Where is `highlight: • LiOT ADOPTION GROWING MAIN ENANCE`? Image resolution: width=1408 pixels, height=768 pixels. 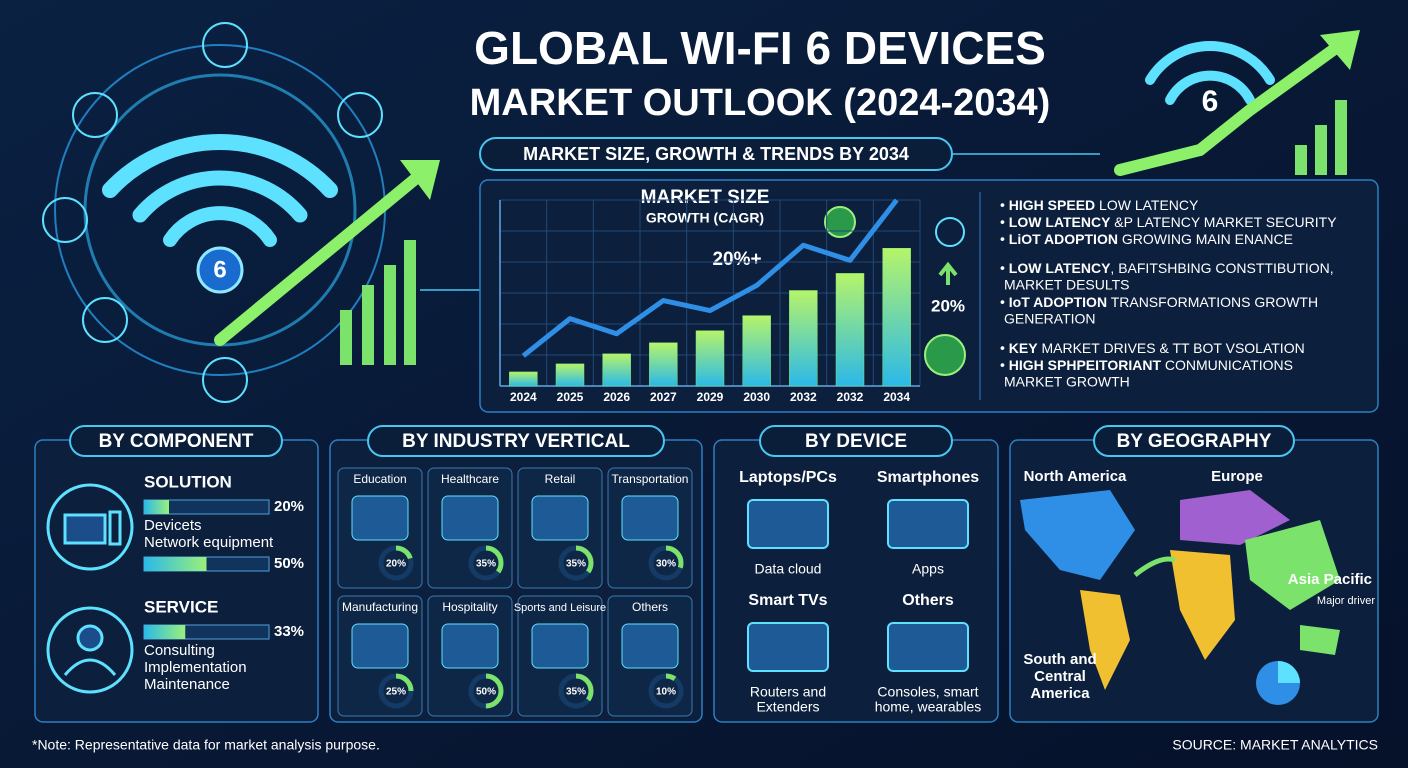
highlight: • LiOT ADOPTION GROWING MAIN ENANCE is located at coordinates (1146, 239).